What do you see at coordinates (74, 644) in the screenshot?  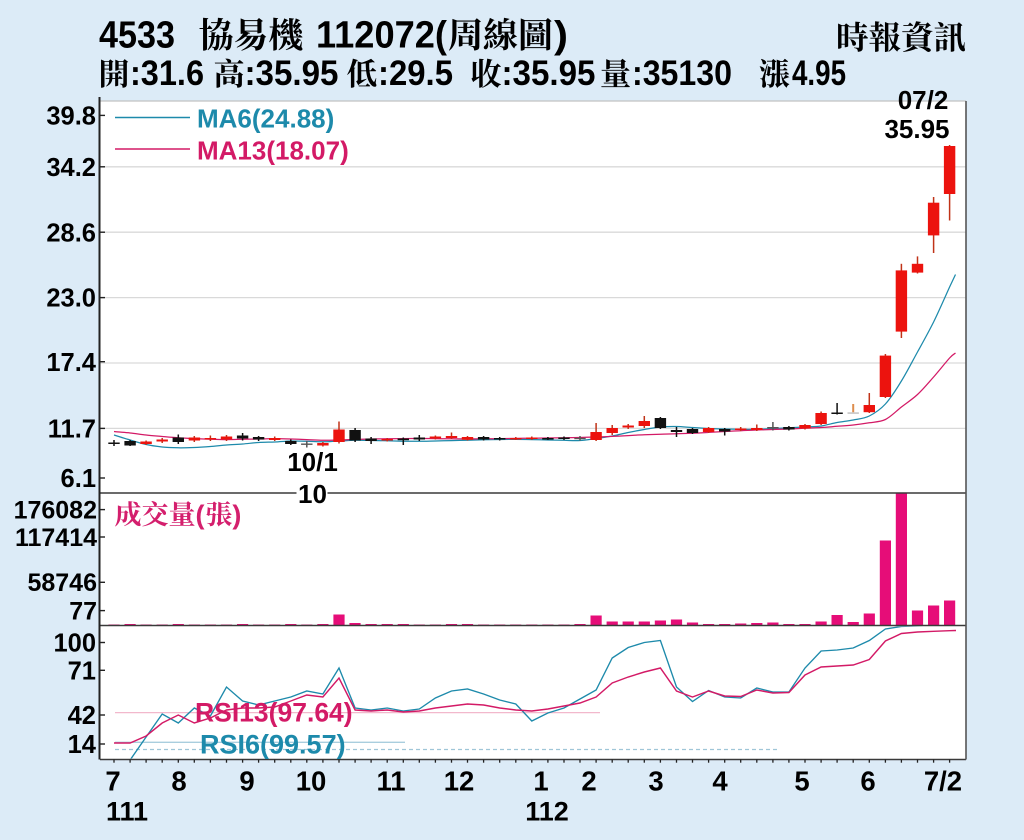 I see `svg-text: 100` at bounding box center [74, 644].